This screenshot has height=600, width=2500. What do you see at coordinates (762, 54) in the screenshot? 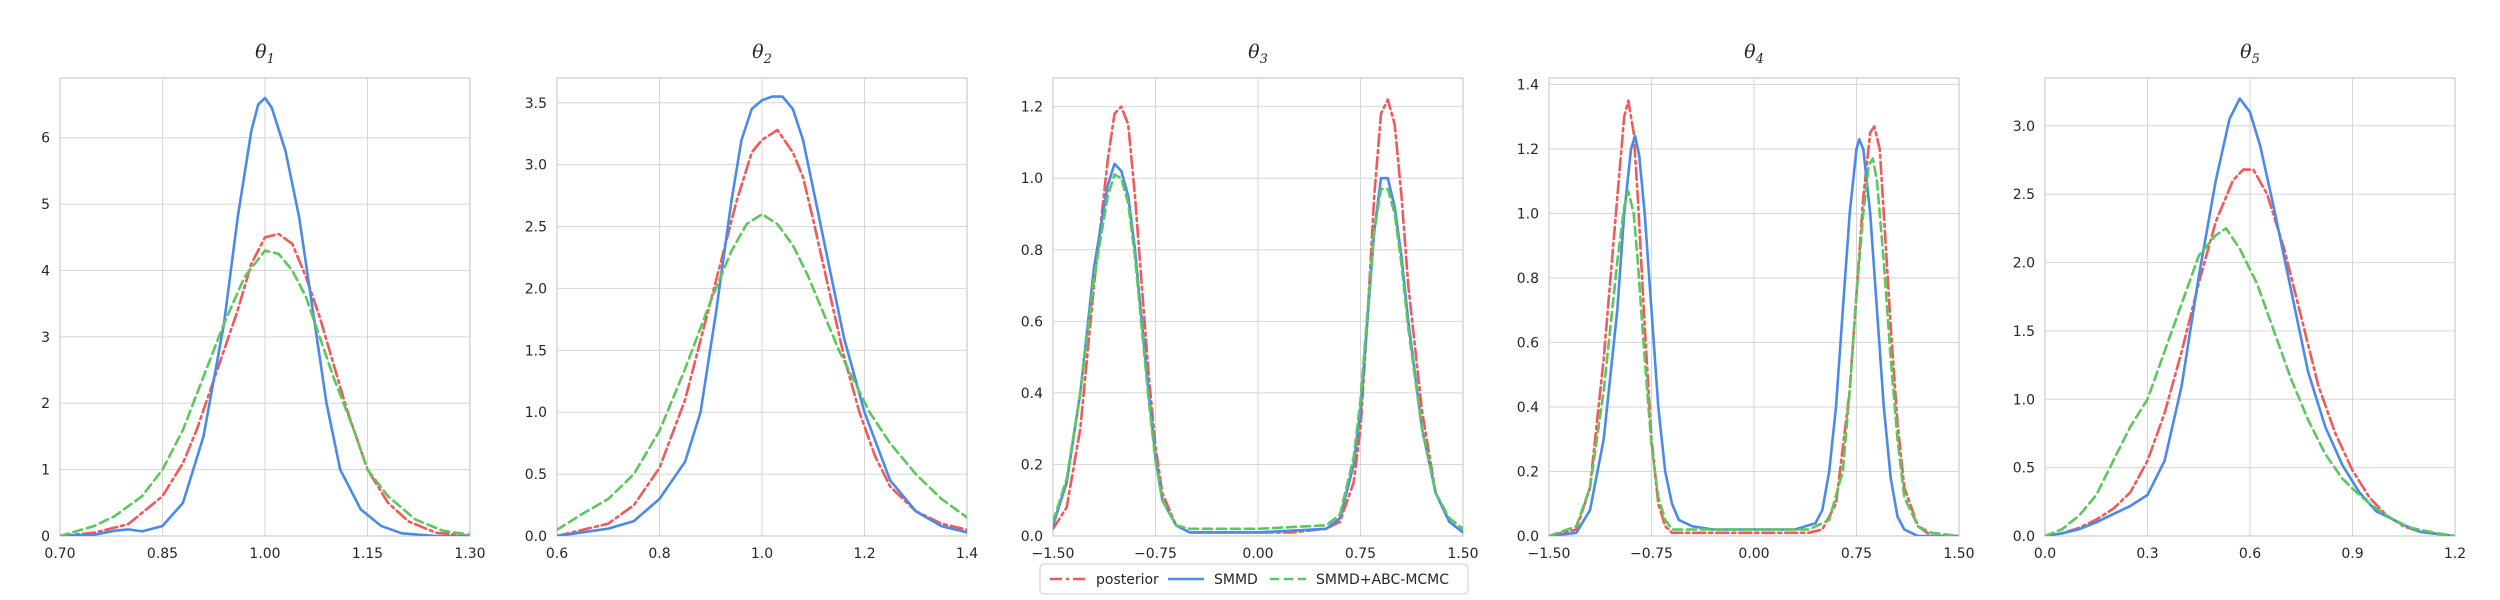
I see `panel-title: θ2` at bounding box center [762, 54].